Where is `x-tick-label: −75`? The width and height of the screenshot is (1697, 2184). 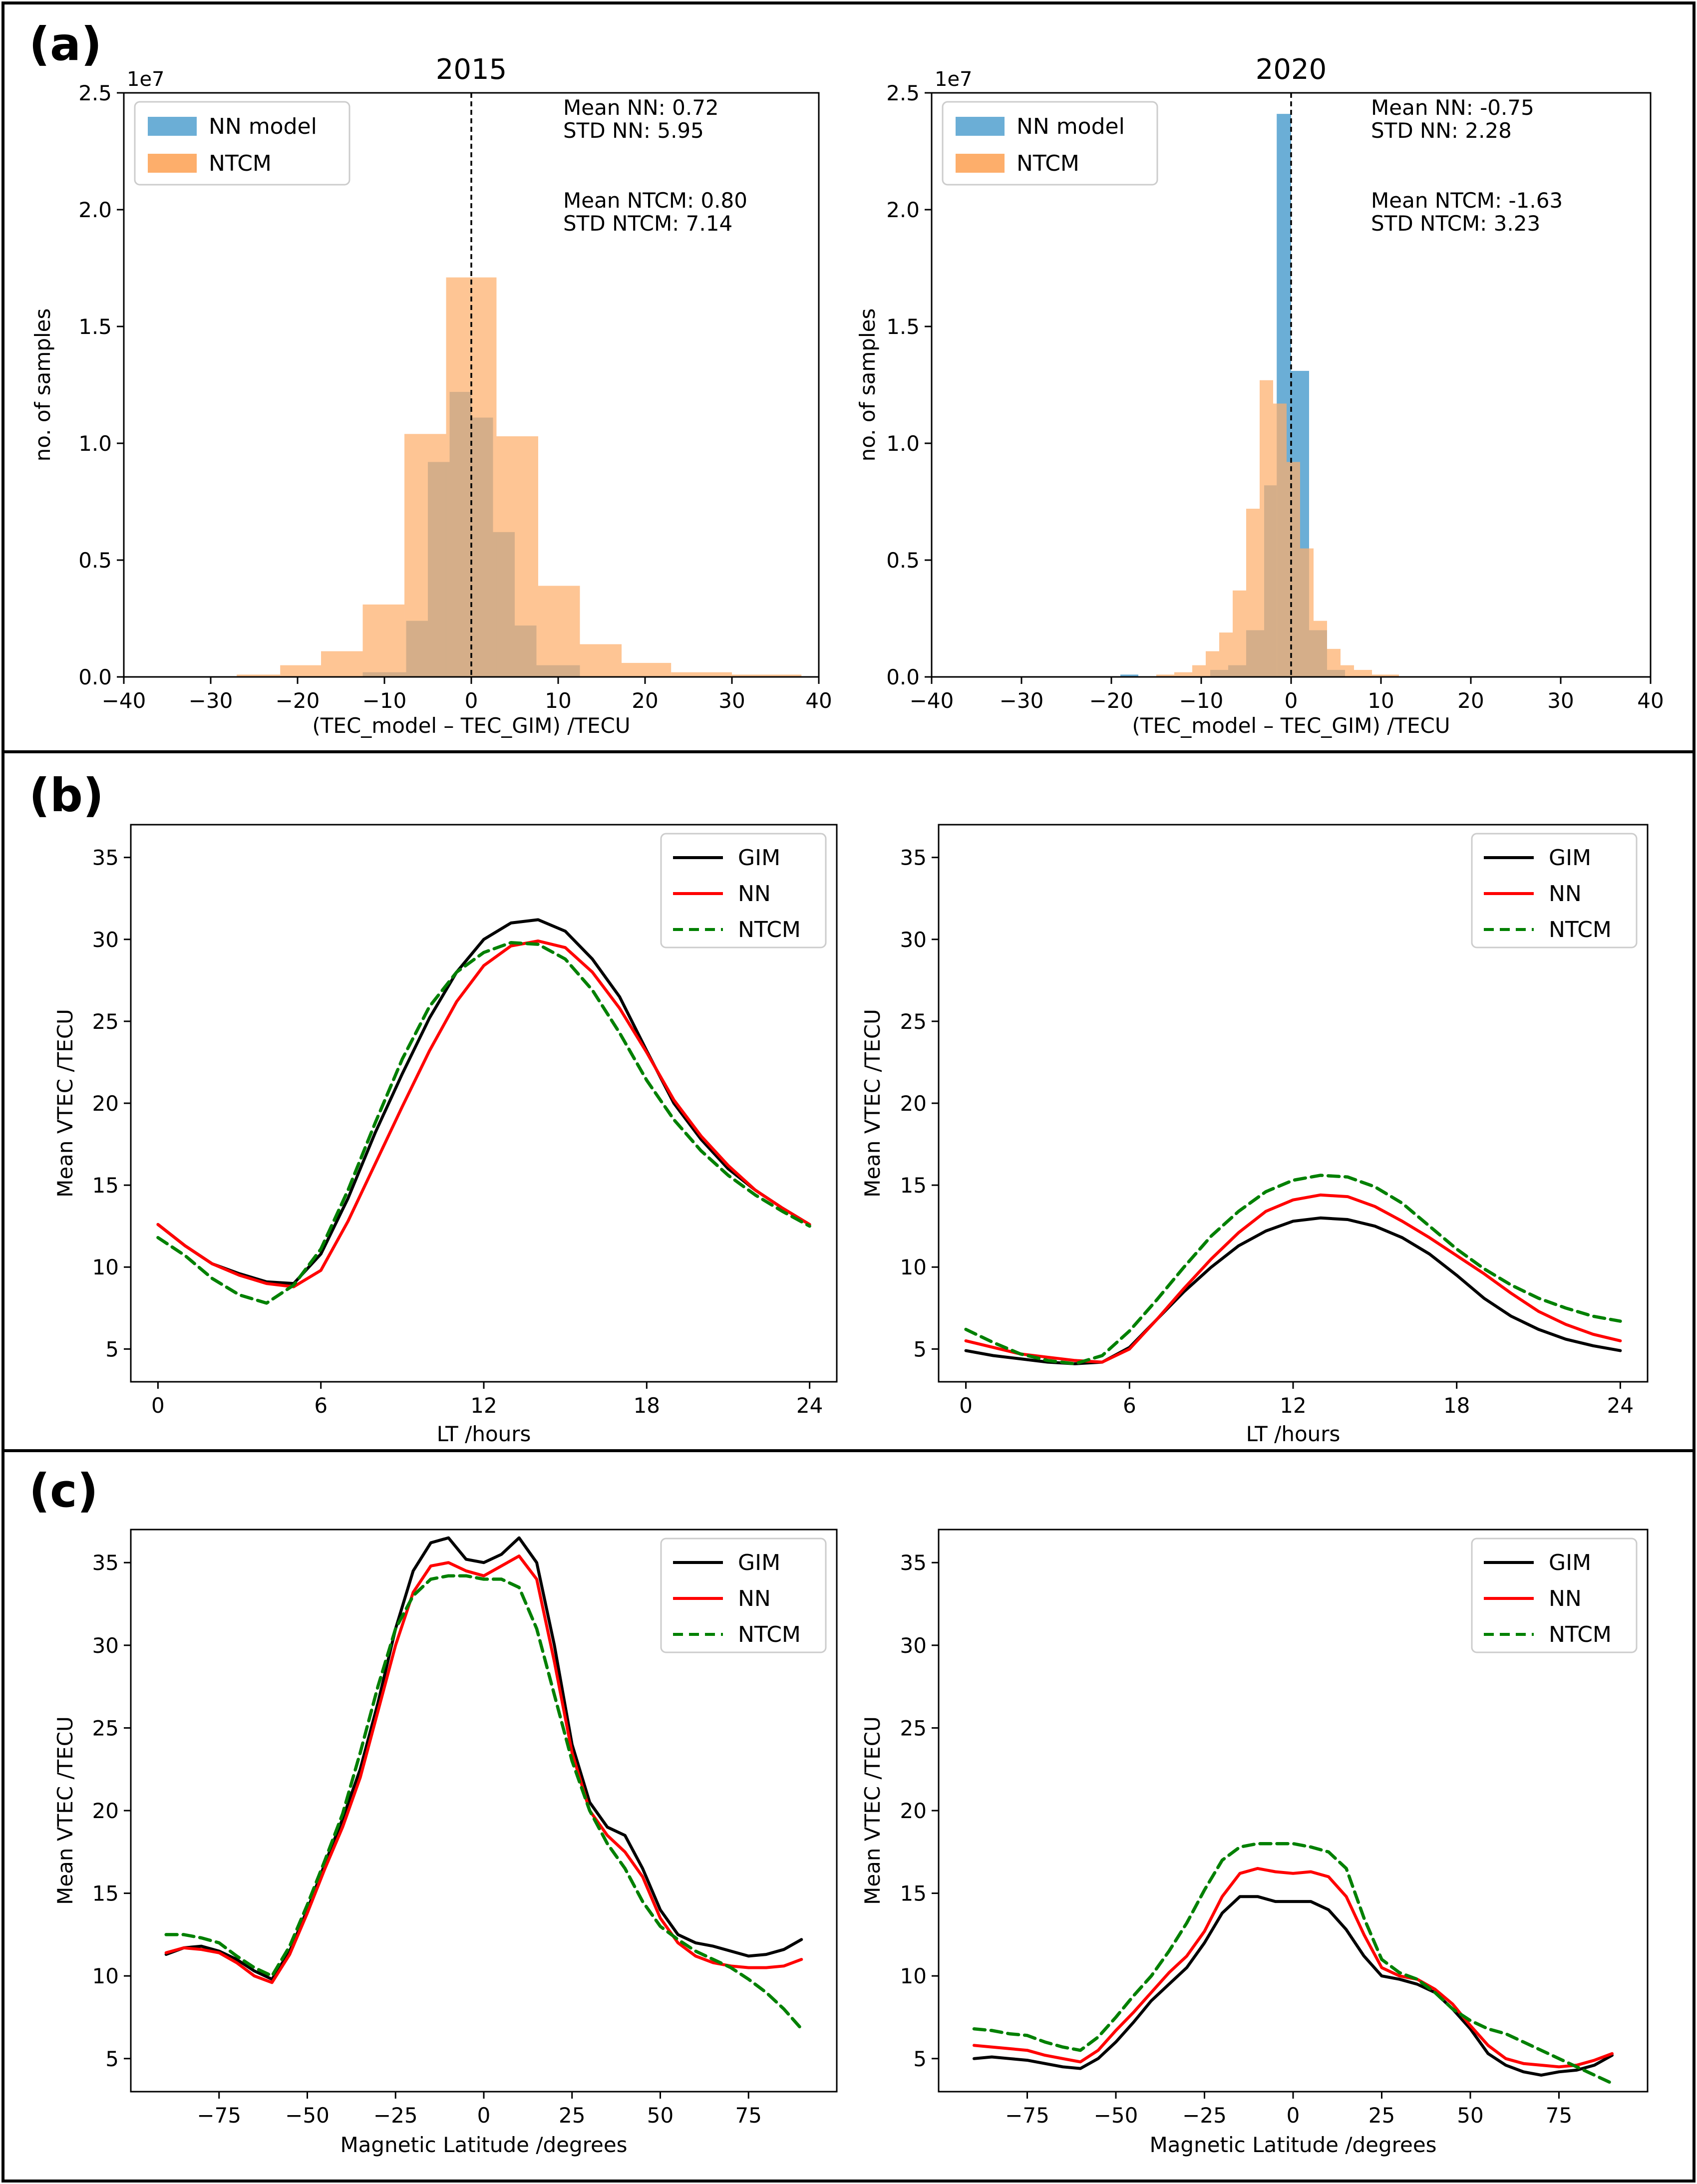 x-tick-label: −75 is located at coordinates (219, 2115).